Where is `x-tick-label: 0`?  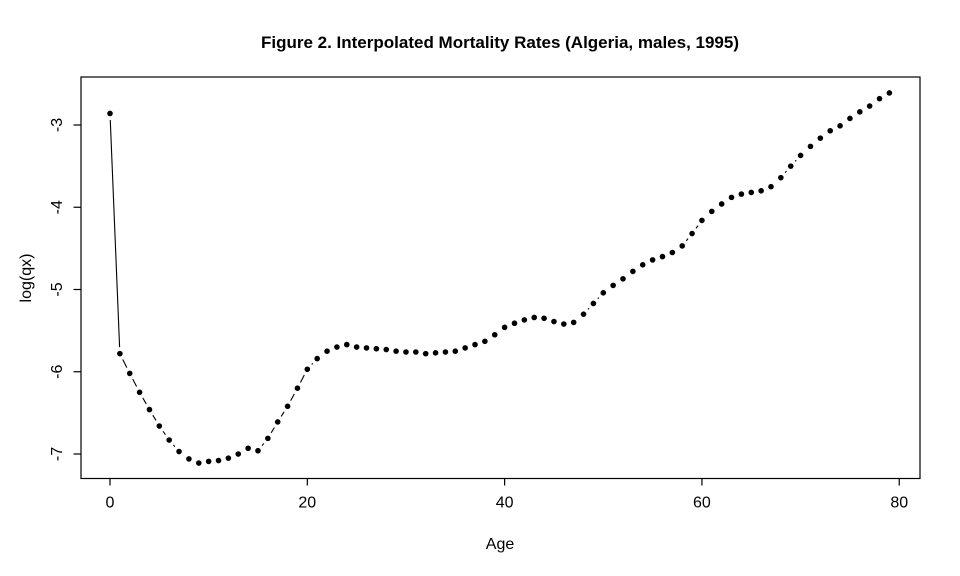 x-tick-label: 0 is located at coordinates (110, 503).